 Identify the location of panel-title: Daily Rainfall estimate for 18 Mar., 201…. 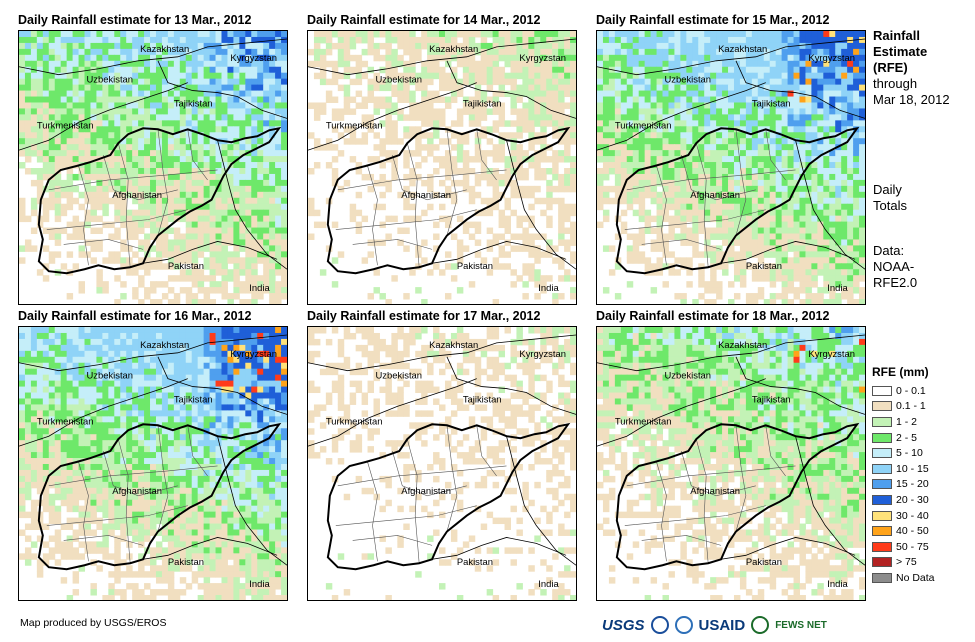
(713, 316).